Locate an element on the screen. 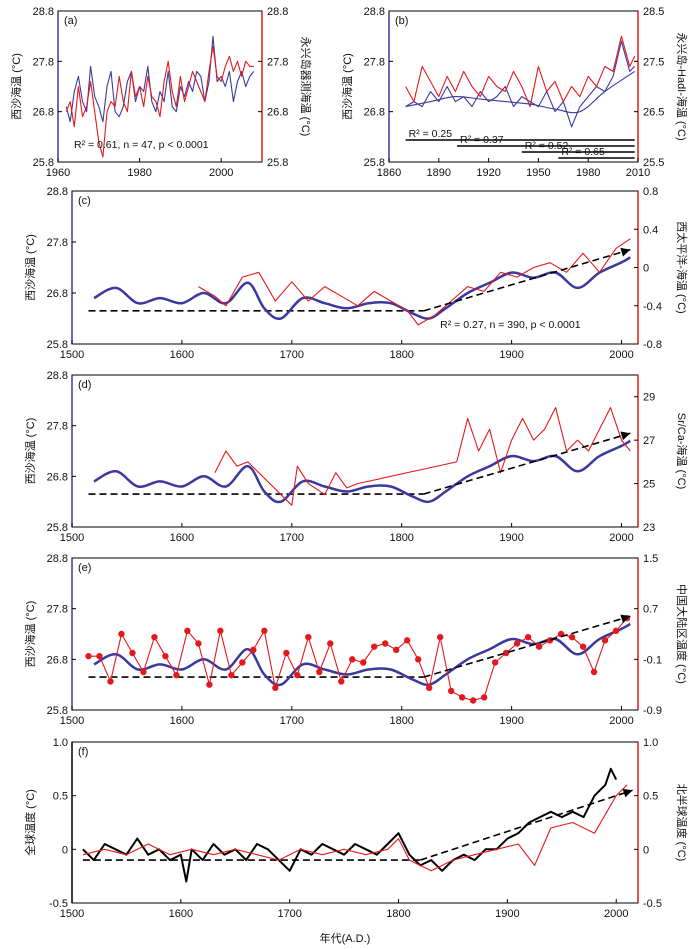 The image size is (700, 949). y-tick-label: 1.0 is located at coordinates (60, 743).